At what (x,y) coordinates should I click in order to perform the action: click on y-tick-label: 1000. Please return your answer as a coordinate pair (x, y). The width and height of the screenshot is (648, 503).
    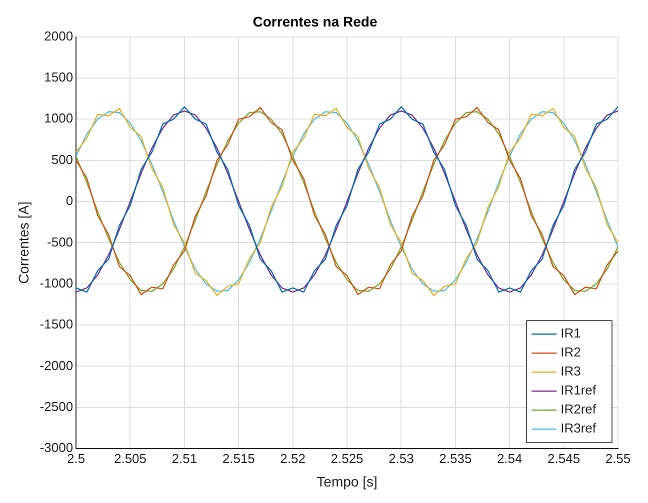
    Looking at the image, I should click on (59, 118).